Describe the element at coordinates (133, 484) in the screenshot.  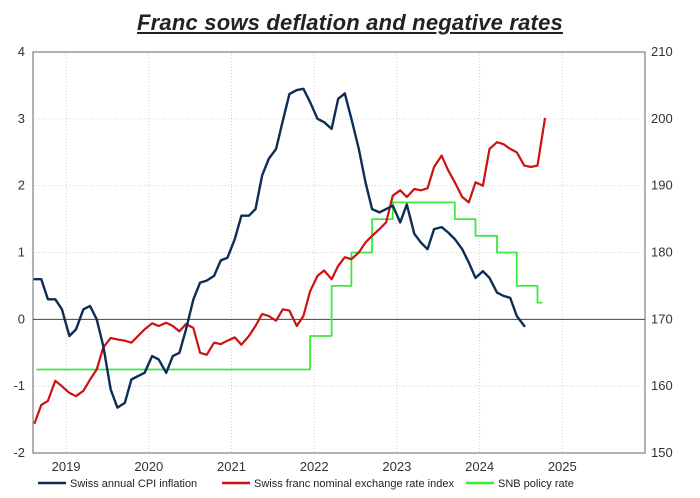
I see `legend-label: Swiss annual CPI inflation` at that location.